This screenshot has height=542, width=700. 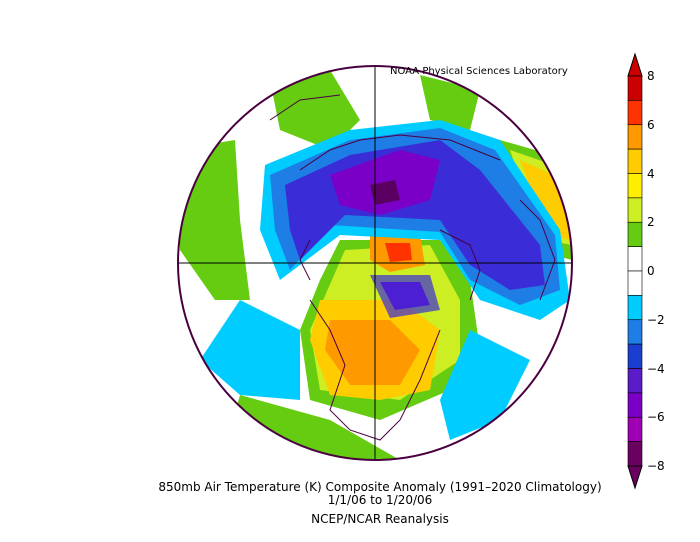 What do you see at coordinates (385, 192) in the screenshot?
I see `neg-extreme-region-siberia` at bounding box center [385, 192].